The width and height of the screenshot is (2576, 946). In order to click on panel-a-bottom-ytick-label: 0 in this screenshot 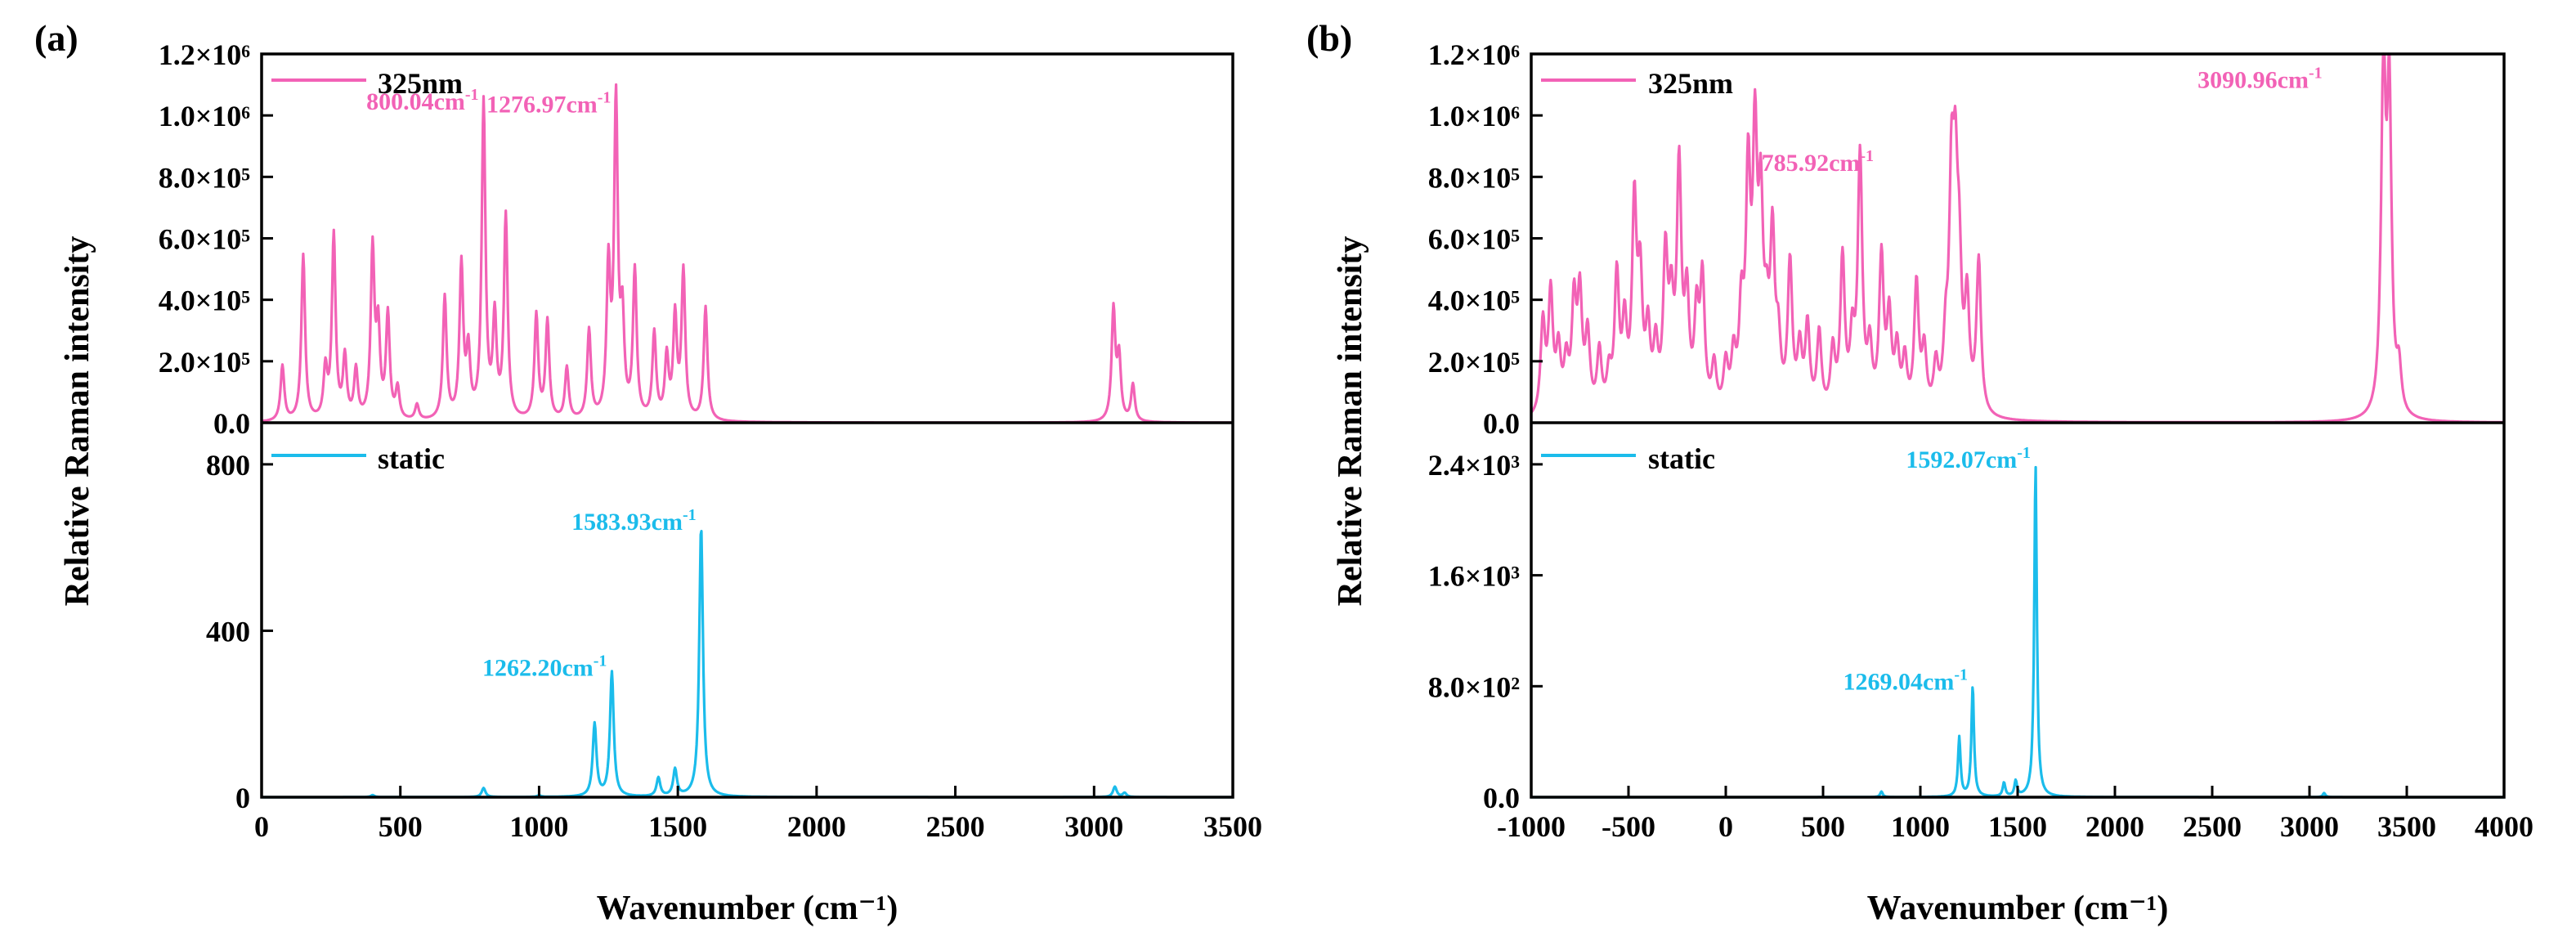, I will do `click(243, 798)`.